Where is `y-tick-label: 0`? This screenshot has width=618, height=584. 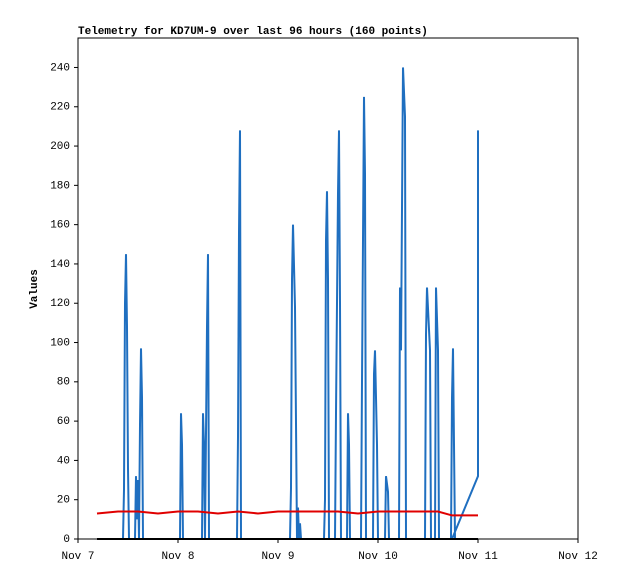
y-tick-label: 0 is located at coordinates (66, 540).